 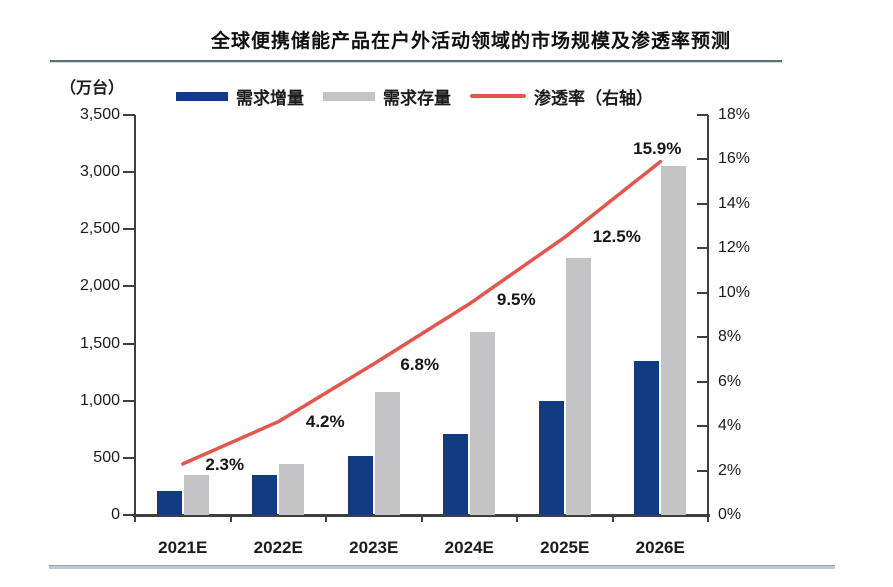 What do you see at coordinates (99, 229) in the screenshot?
I see `left-axis-tick-label: 2,500` at bounding box center [99, 229].